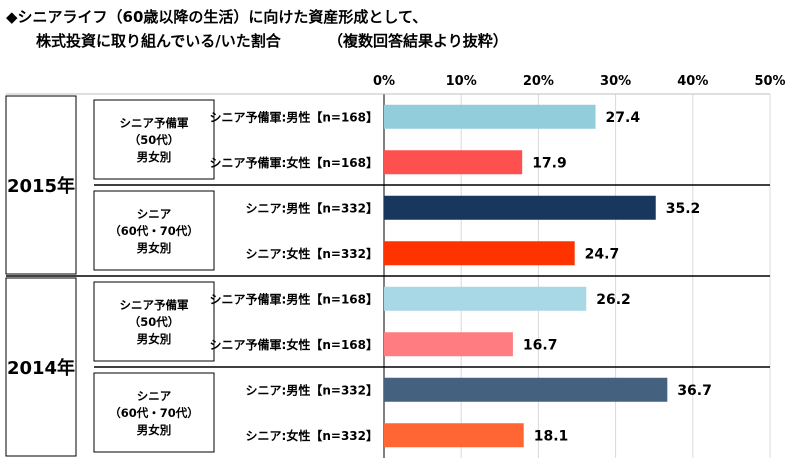 This screenshot has width=800, height=466. Describe the element at coordinates (613, 300) in the screenshot. I see `bar-value-label: 26.2` at that location.